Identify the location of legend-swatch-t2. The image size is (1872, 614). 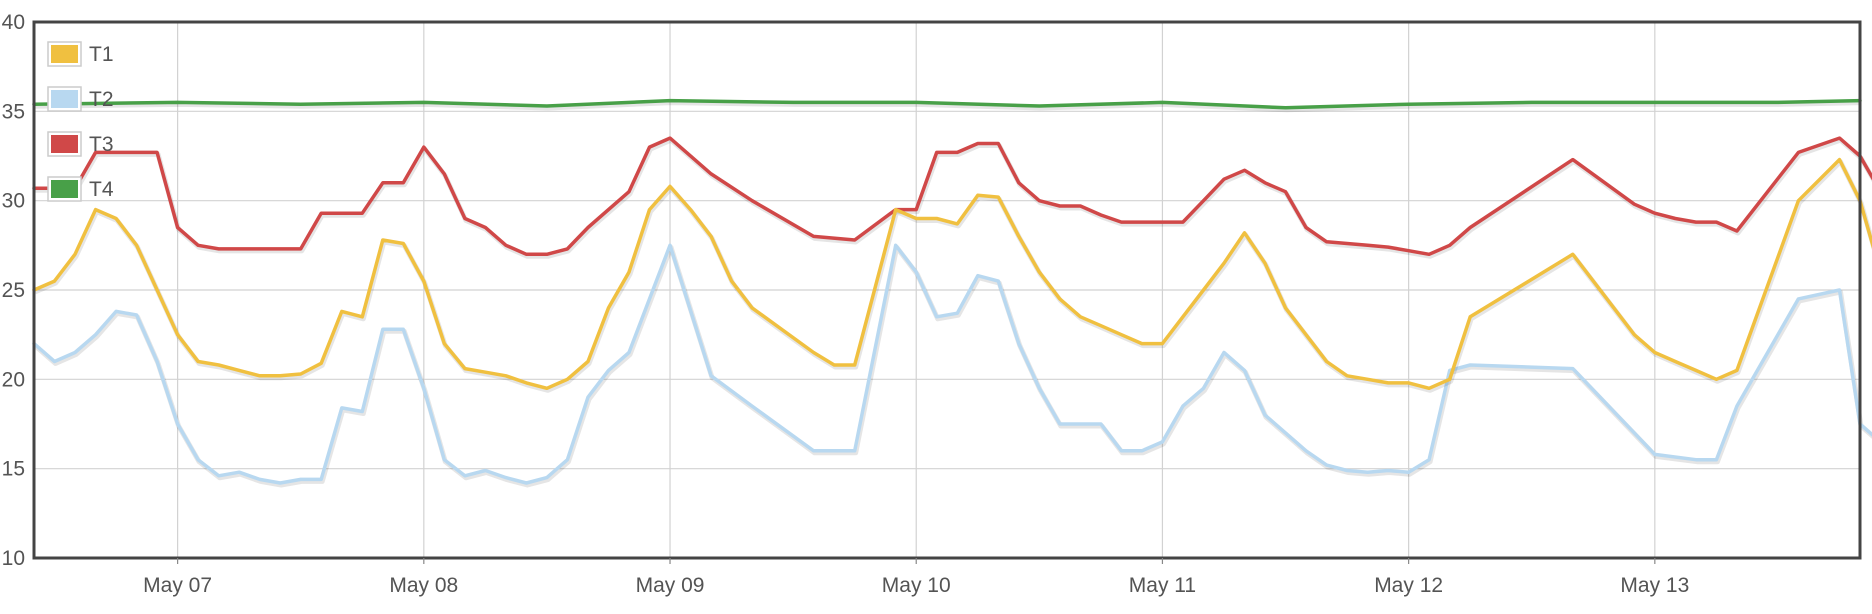
(64, 99).